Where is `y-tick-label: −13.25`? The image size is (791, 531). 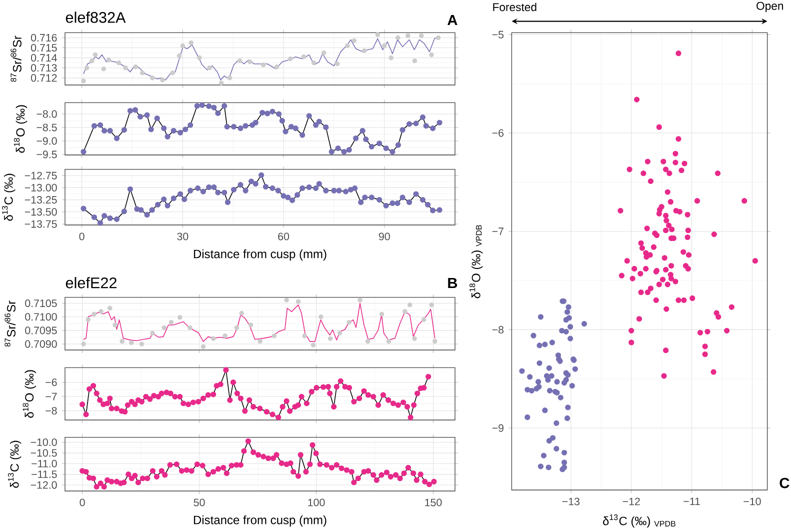
y-tick-label: −13.25 is located at coordinates (40, 200).